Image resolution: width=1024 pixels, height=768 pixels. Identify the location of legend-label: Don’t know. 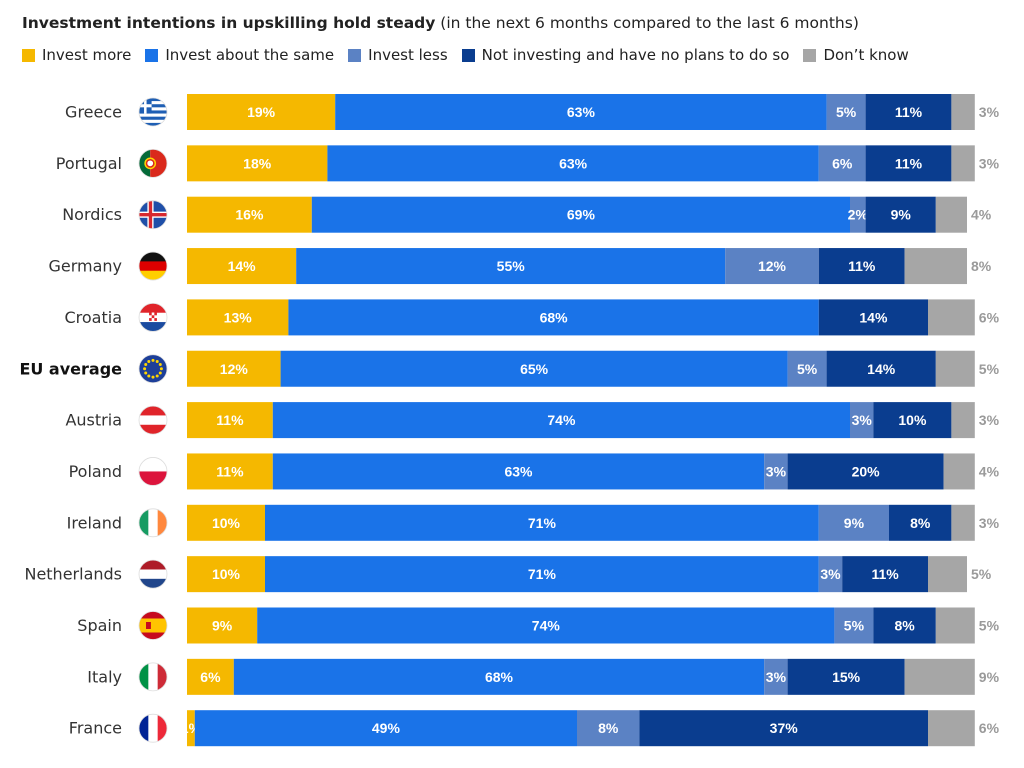
(866, 55).